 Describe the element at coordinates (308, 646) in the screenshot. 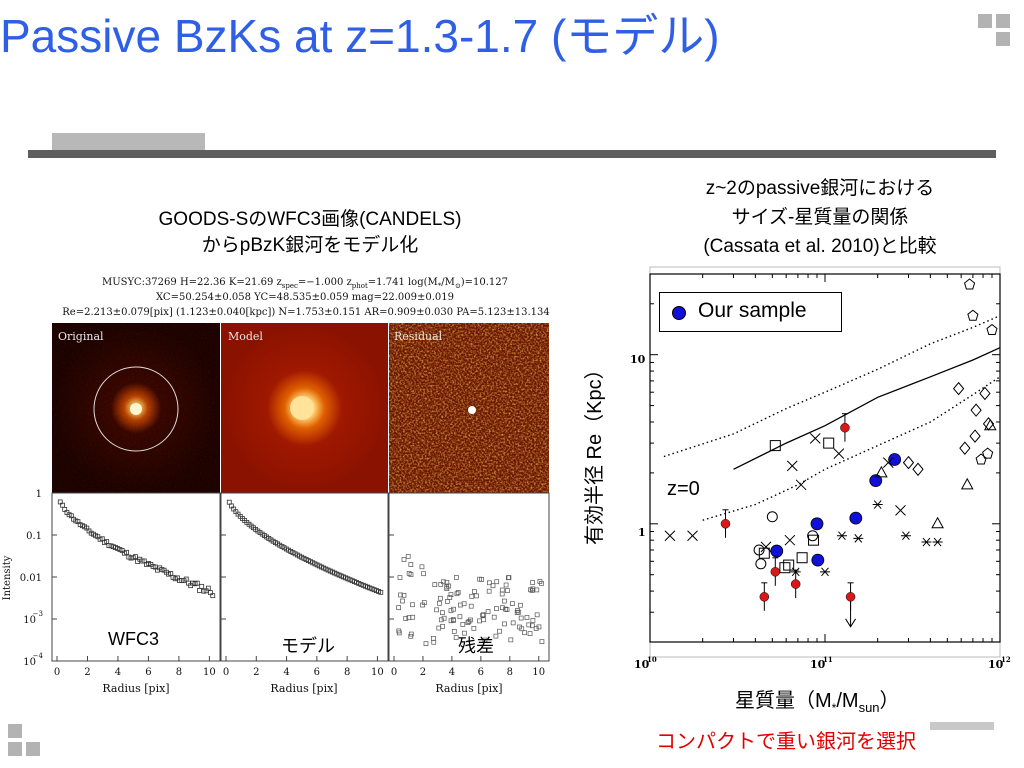

I see `panel-label-model: モデル` at that location.